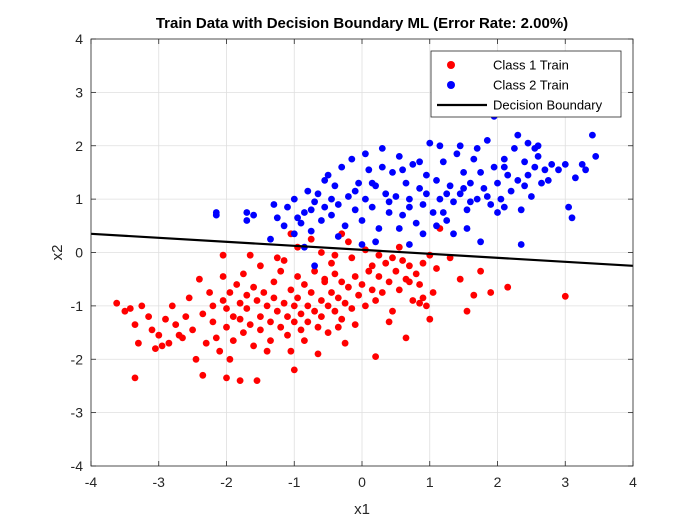  What do you see at coordinates (226, 482) in the screenshot?
I see `x-tick-label: -2` at bounding box center [226, 482].